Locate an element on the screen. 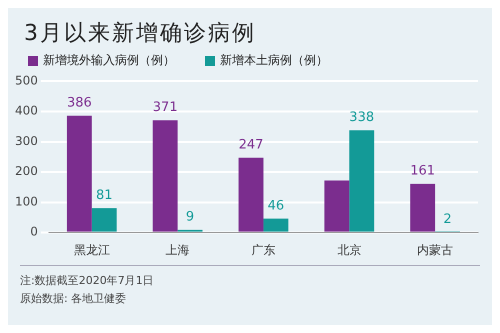 This screenshot has height=333, width=500. text: 注:数据截至2020年7月1日 is located at coordinates (87, 281).